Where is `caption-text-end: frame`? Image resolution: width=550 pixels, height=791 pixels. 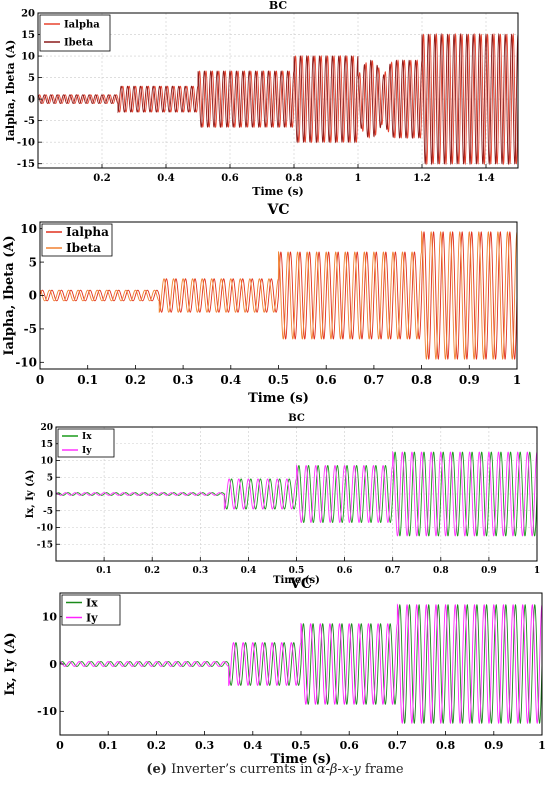 caption-text-end: frame is located at coordinates (382, 769).